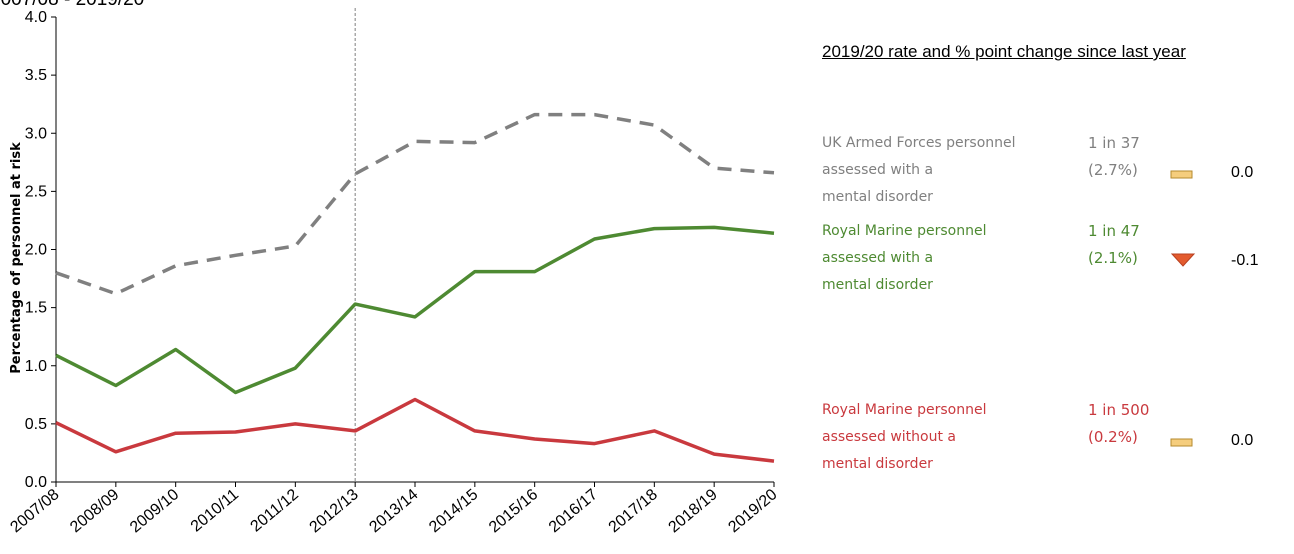  Describe the element at coordinates (1113, 437) in the screenshot. I see `percent-value: (0.2%)` at that location.